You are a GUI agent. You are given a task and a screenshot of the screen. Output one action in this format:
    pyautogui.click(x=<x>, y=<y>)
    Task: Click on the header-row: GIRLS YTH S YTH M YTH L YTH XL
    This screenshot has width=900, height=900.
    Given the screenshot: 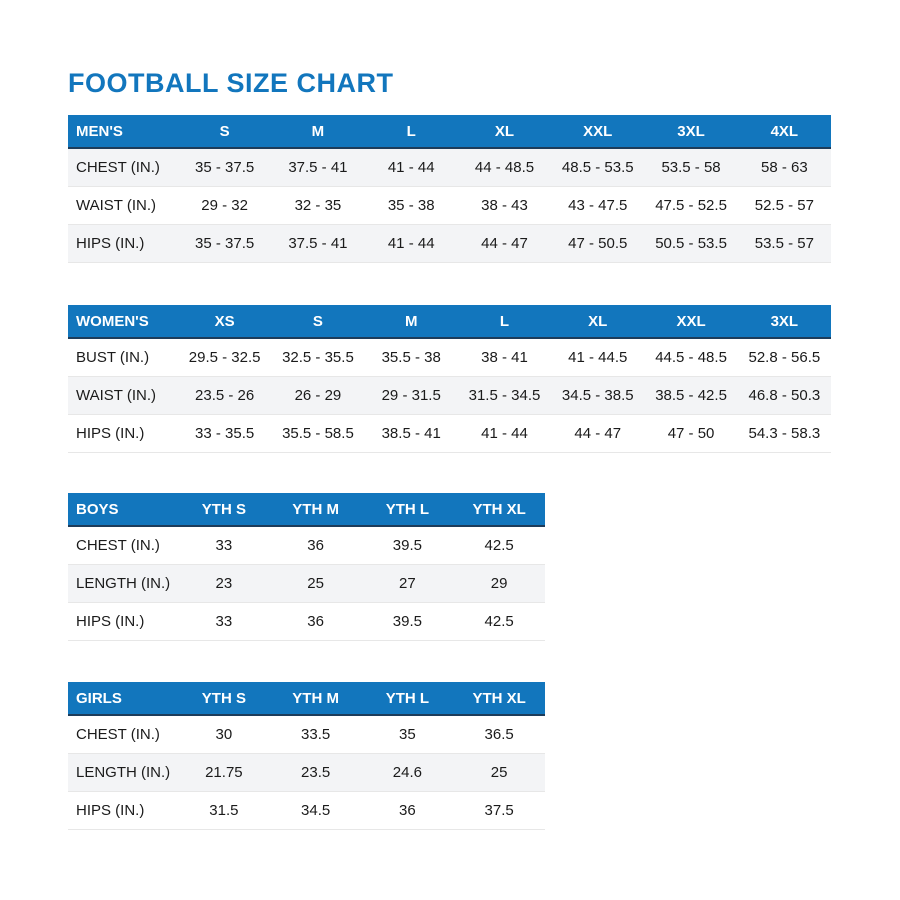 What is the action you would take?
    pyautogui.click(x=306, y=699)
    